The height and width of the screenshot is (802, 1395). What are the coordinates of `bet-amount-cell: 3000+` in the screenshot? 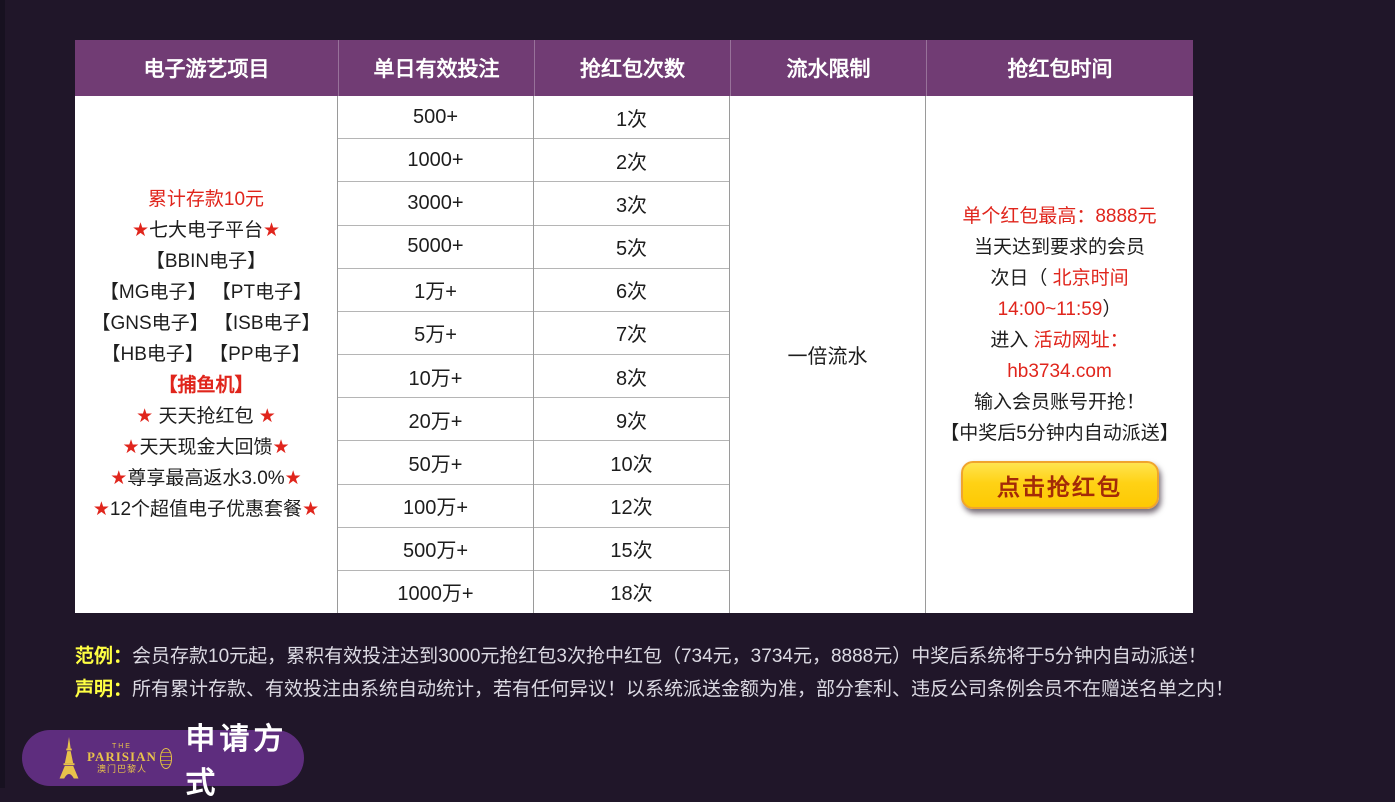 It's located at (435, 204).